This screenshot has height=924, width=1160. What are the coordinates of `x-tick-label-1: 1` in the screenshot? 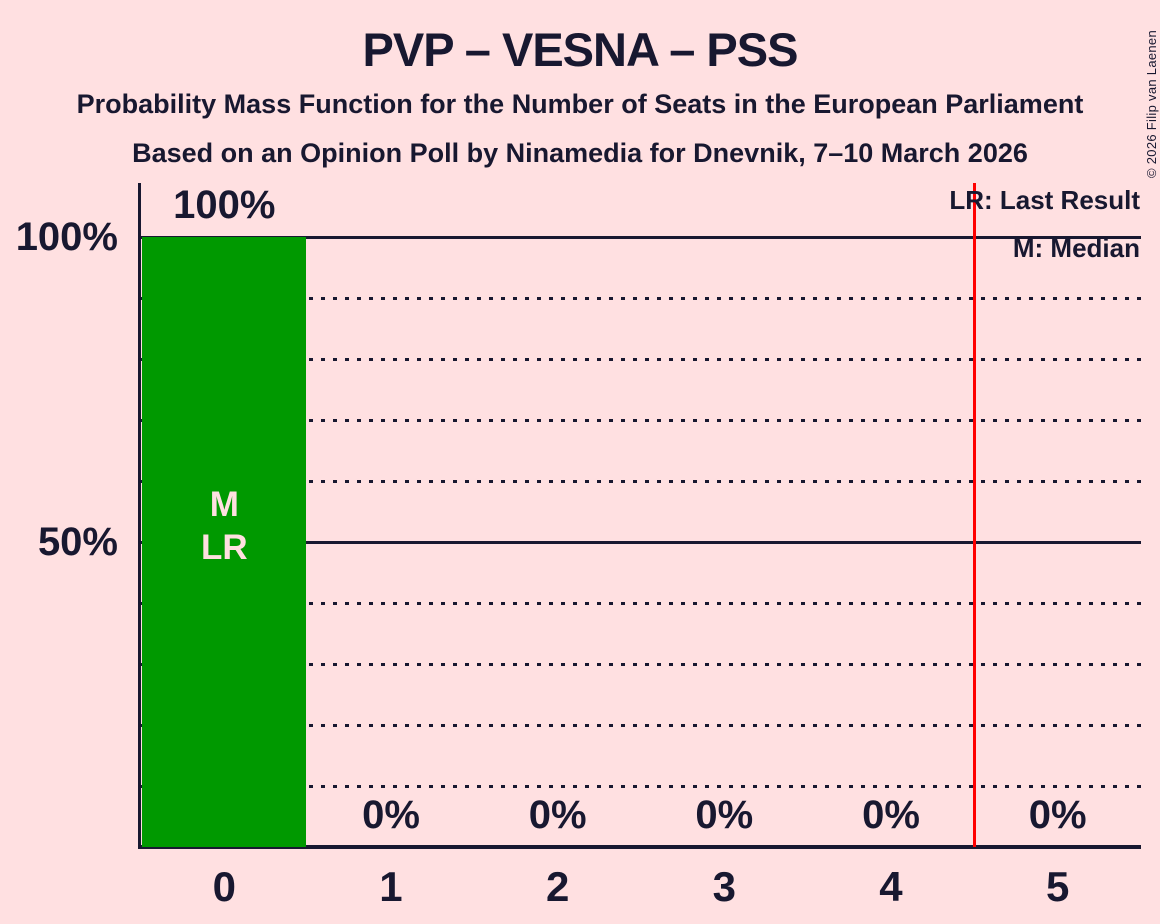 It's located at (391, 886).